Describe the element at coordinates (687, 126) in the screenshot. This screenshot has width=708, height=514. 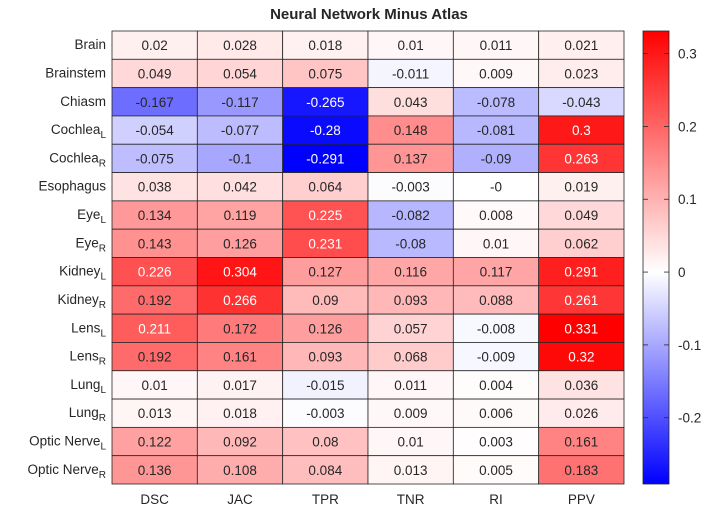
I see `colorbar-tick-label: 0.2` at that location.